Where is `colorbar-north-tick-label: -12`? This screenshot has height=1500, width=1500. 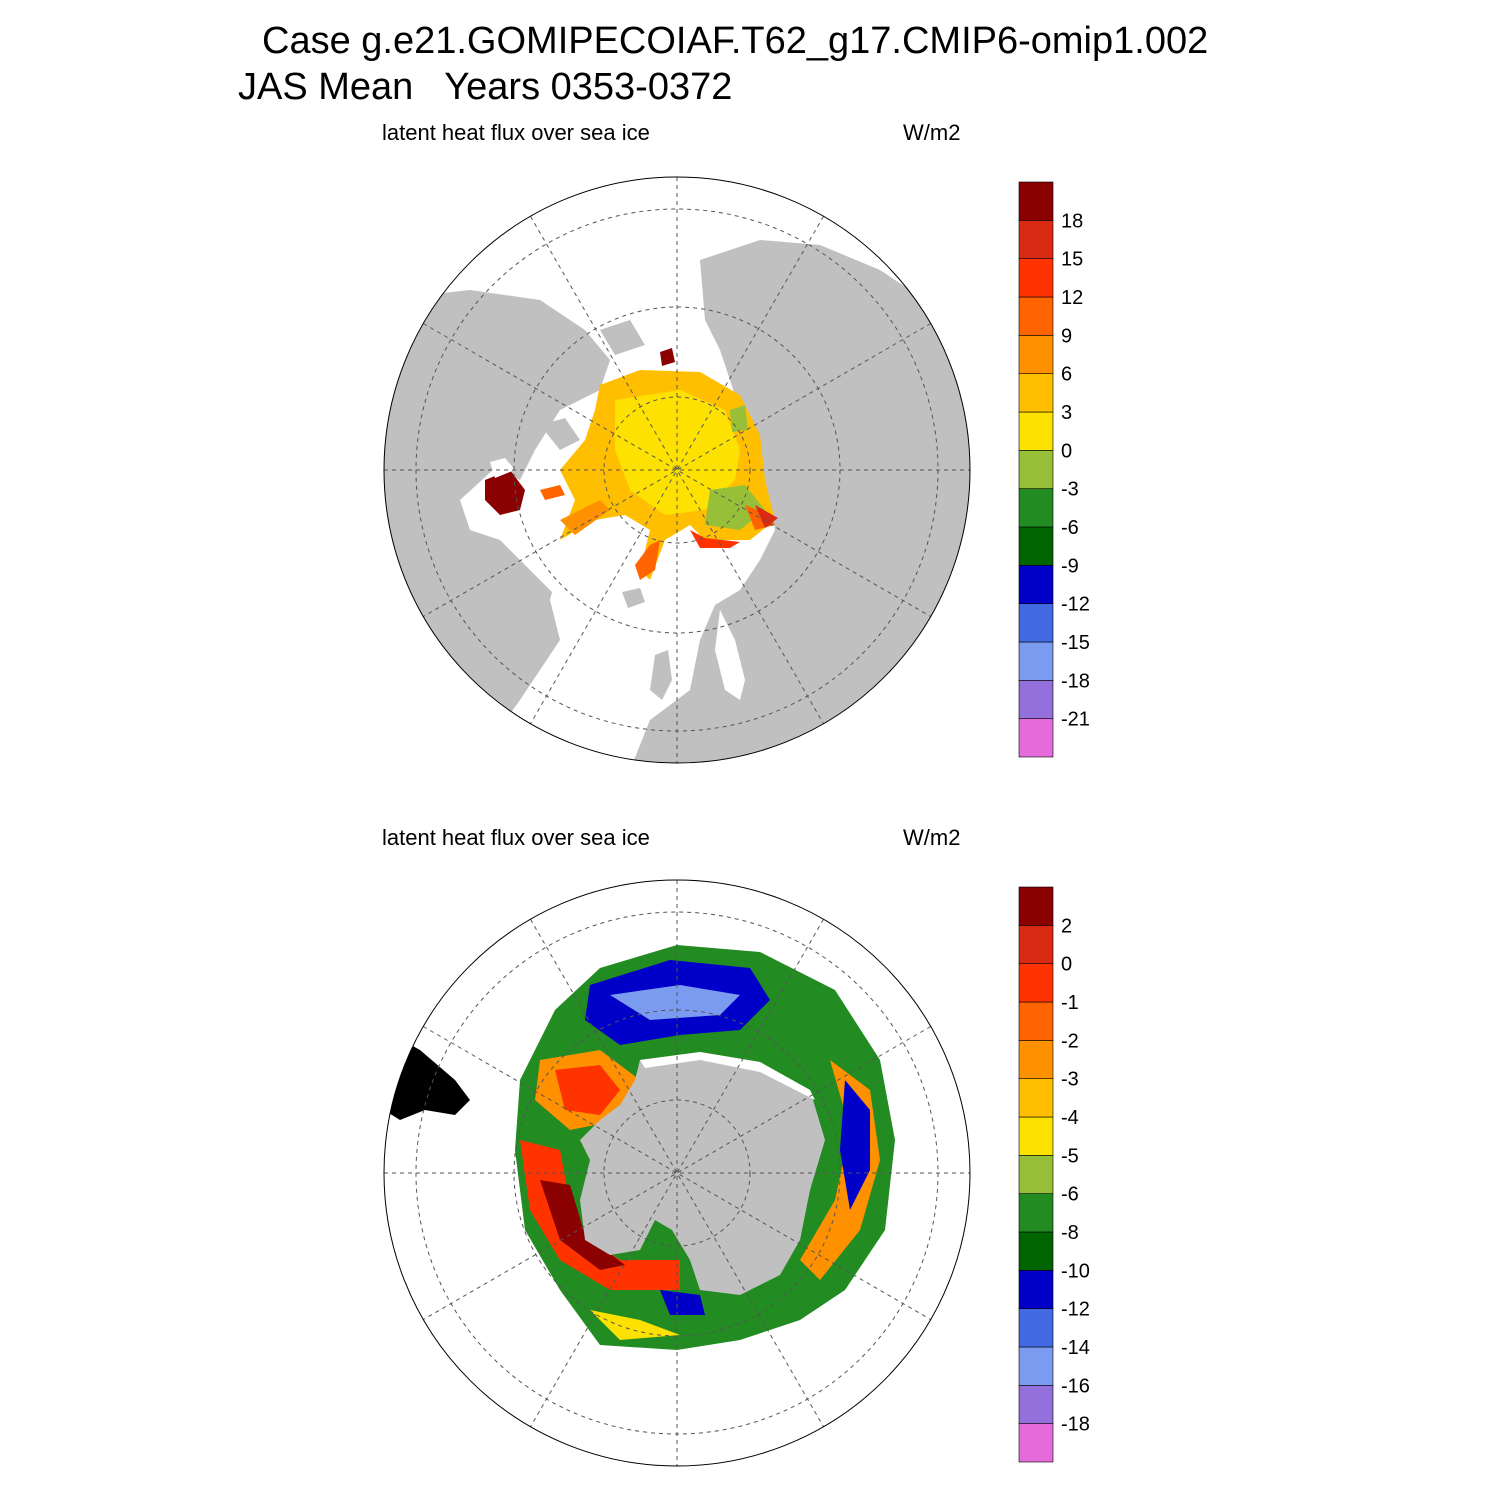
colorbar-north-tick-label: -12 is located at coordinates (1075, 605).